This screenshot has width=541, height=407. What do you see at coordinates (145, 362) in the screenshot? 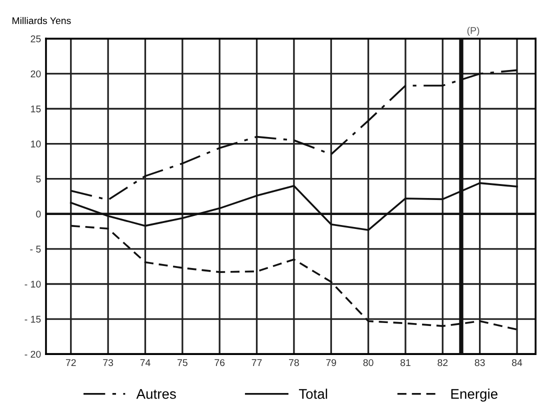
I see `x-tick-label: 74` at bounding box center [145, 362].